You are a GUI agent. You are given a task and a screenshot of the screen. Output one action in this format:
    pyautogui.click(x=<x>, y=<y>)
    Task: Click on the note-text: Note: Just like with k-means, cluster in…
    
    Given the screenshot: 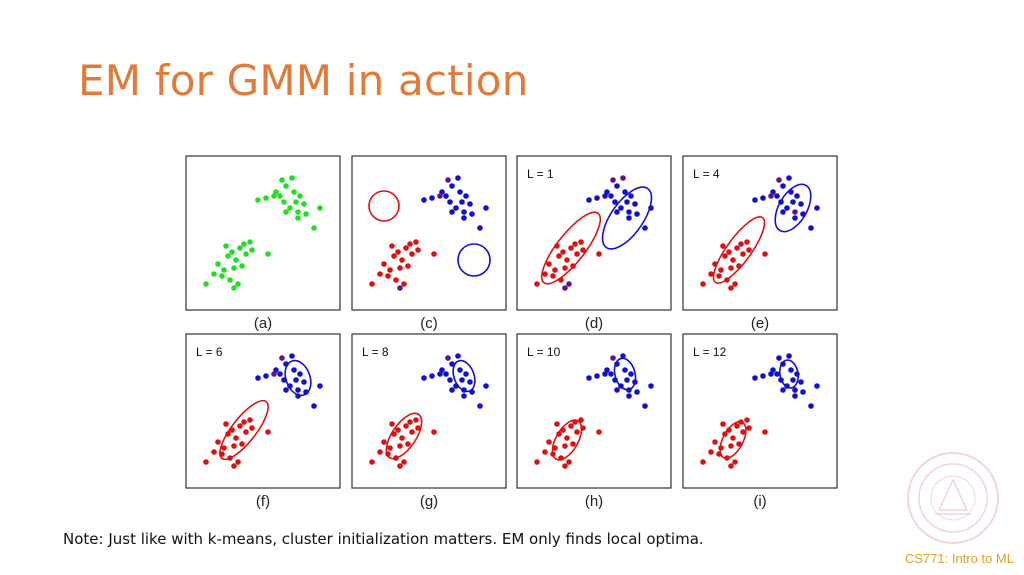 What is the action you would take?
    pyautogui.click(x=383, y=539)
    